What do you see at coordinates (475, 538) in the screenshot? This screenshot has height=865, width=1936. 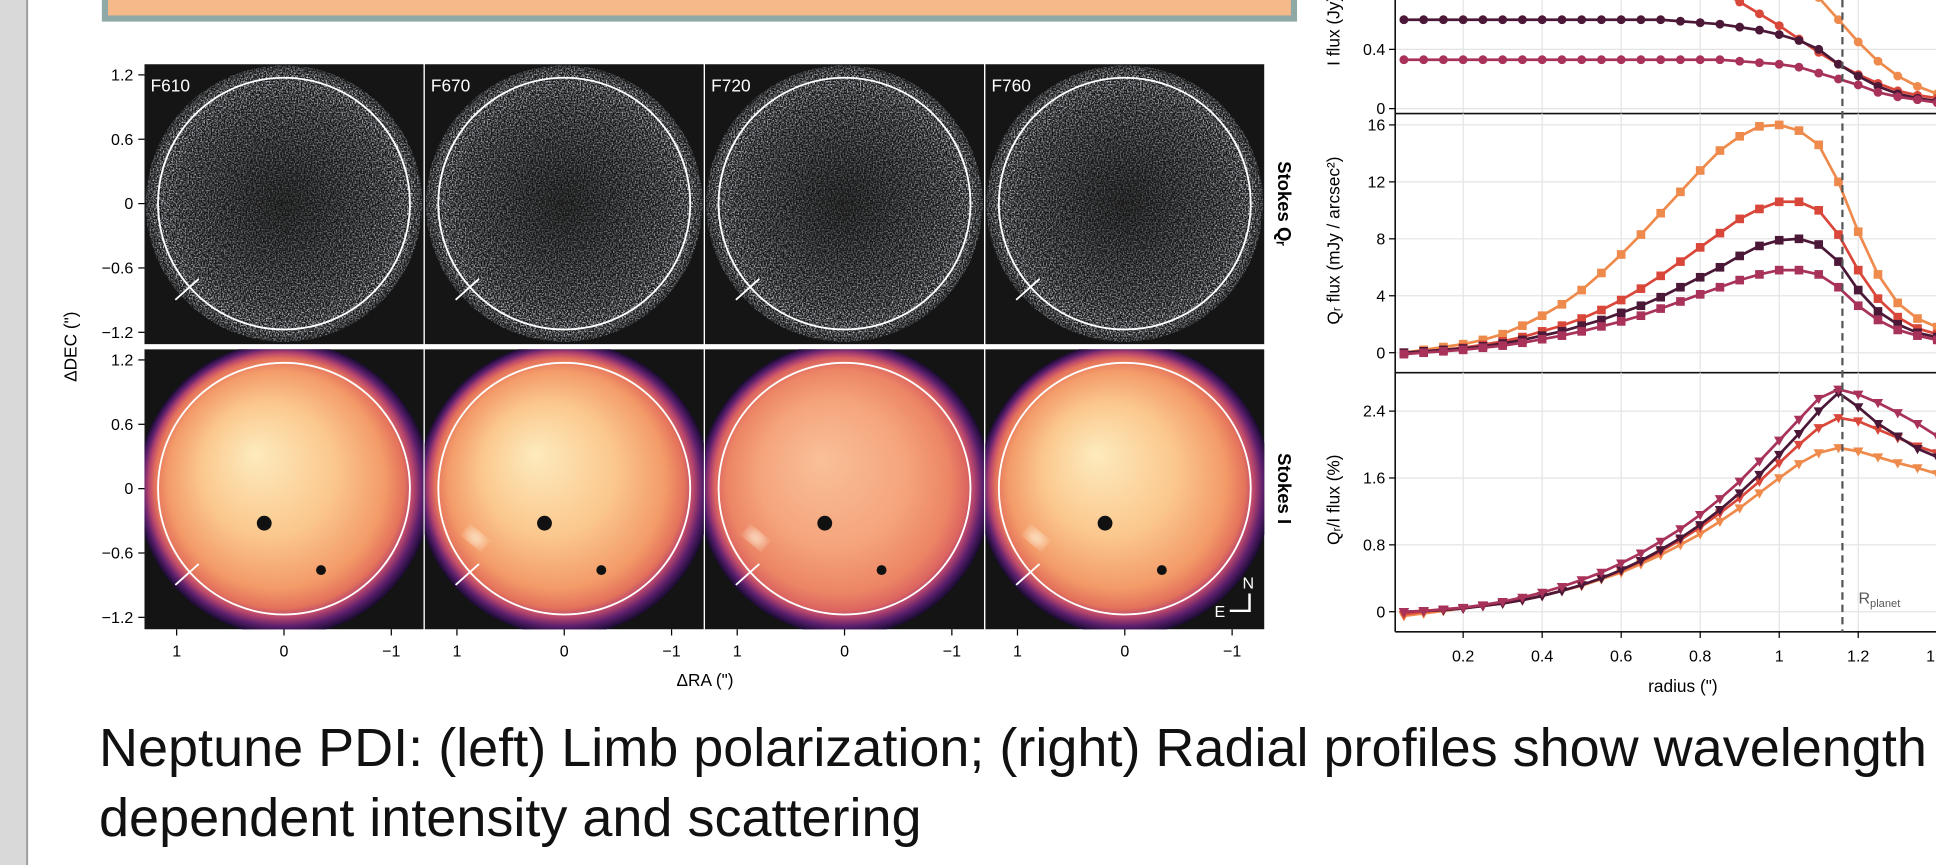 I see `limb-brightening` at bounding box center [475, 538].